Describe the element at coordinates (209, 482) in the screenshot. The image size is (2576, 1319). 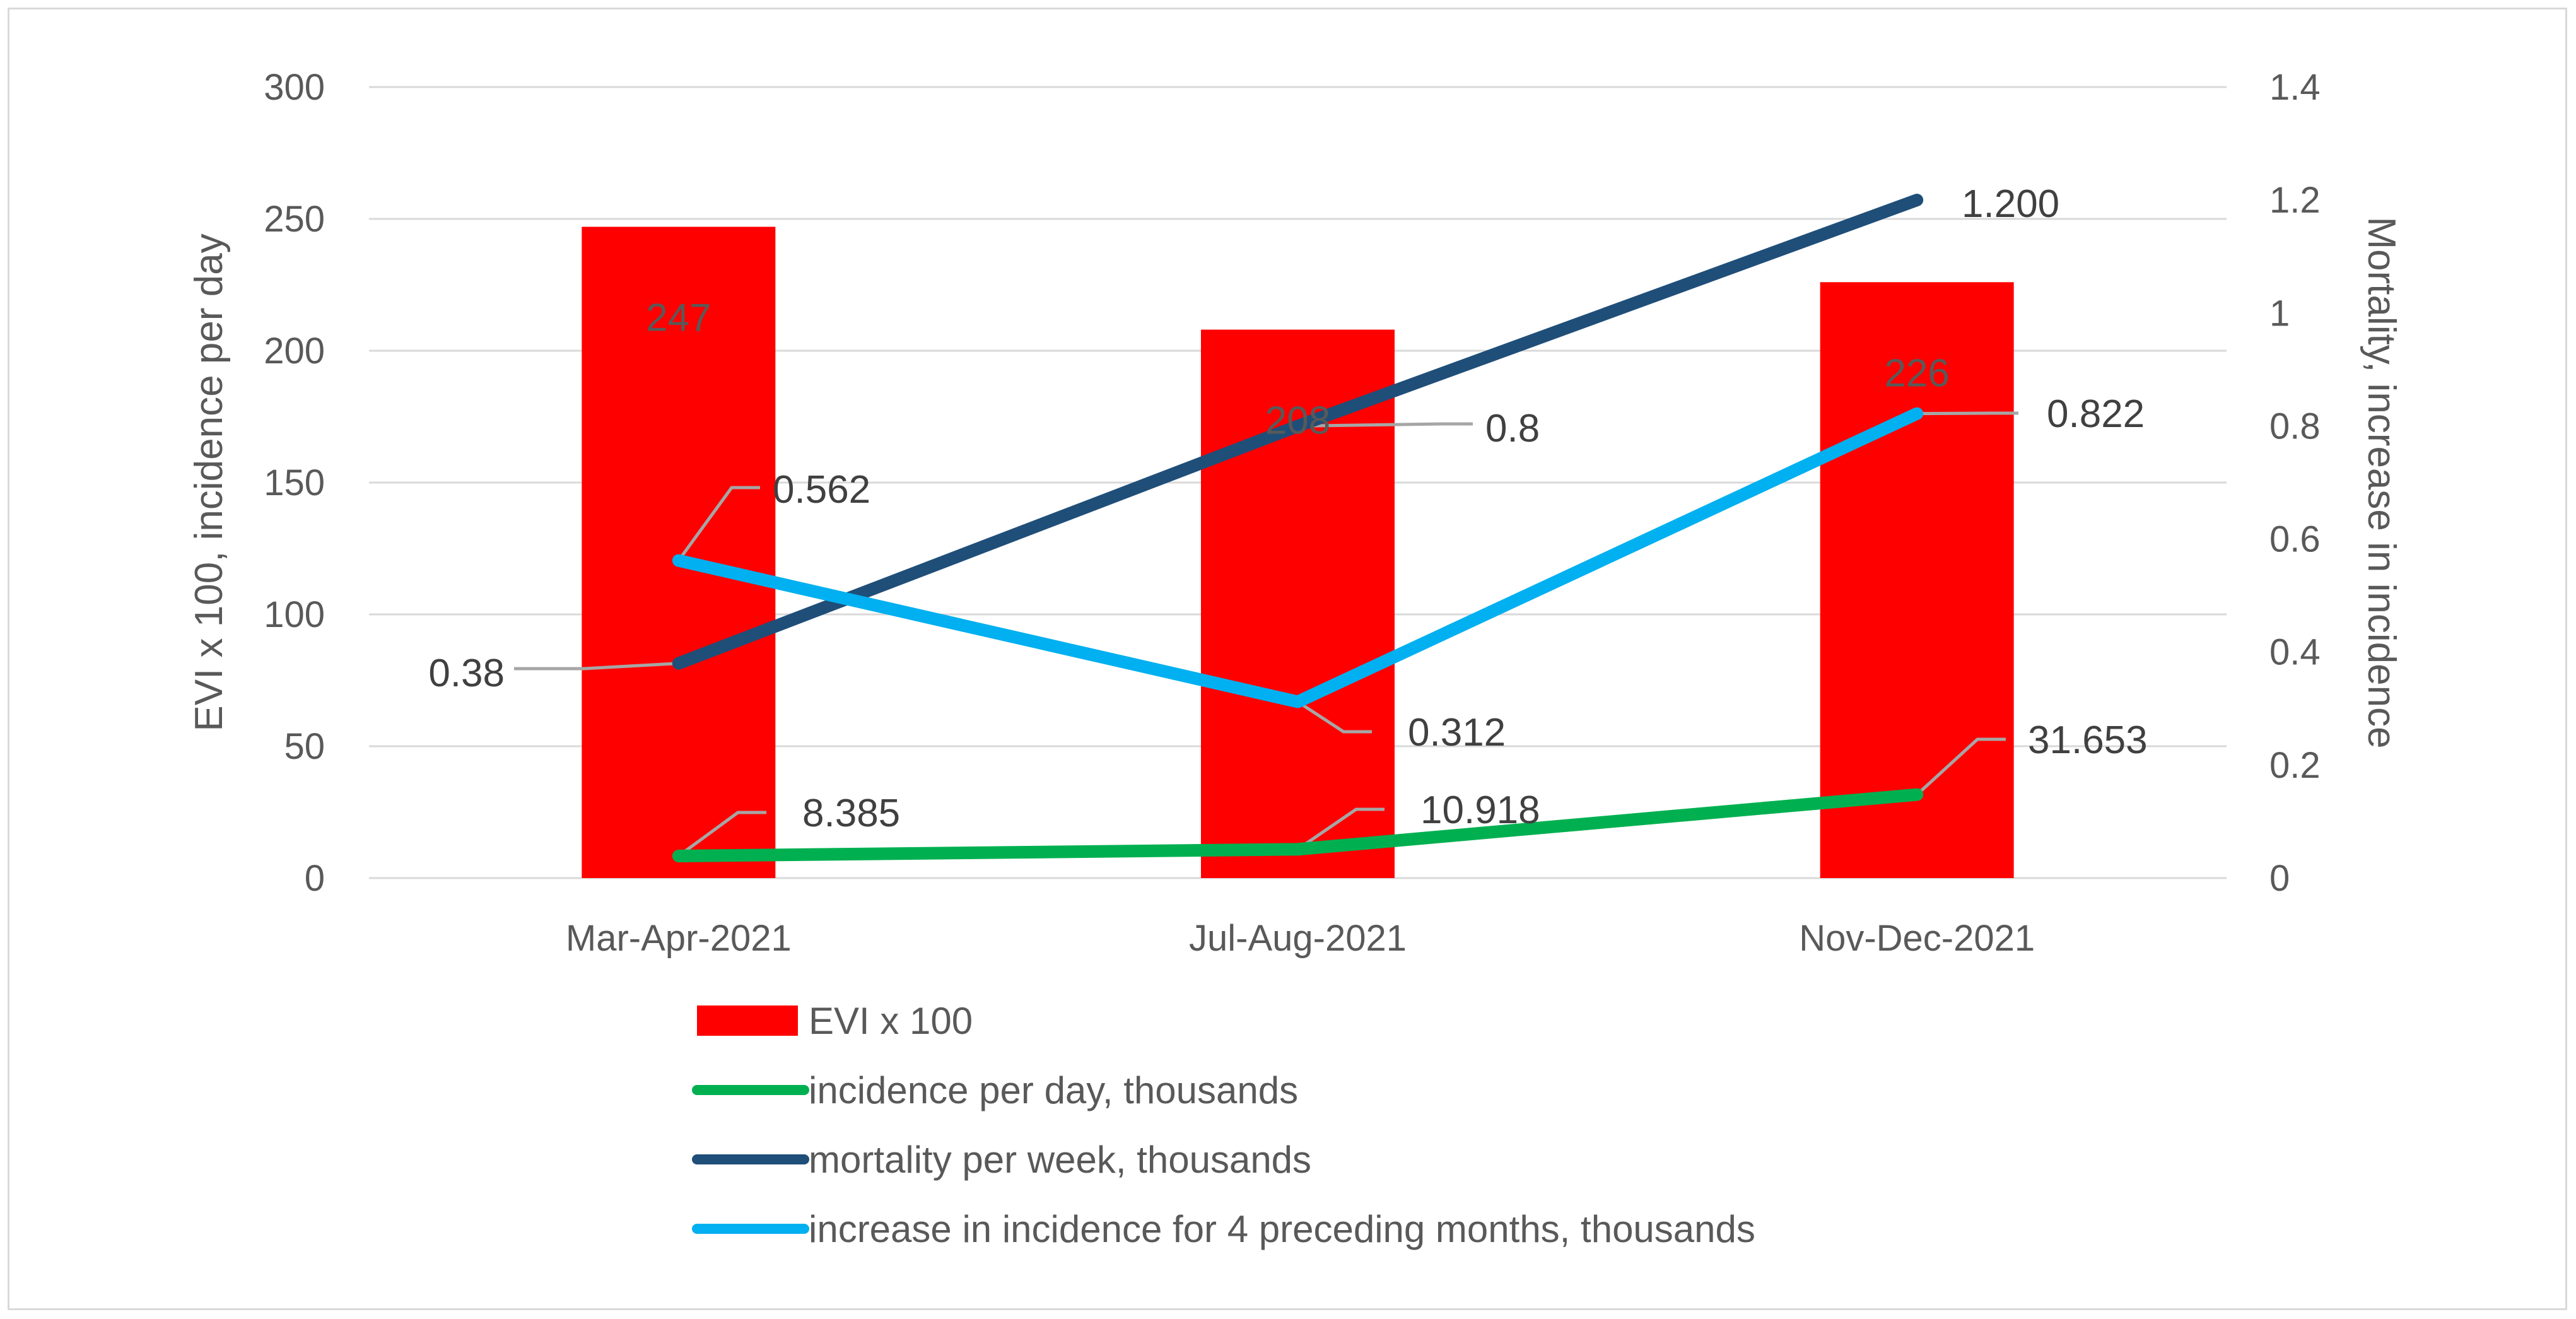
I see `y-left-axis-title: EVI x 100, incidence per day` at that location.